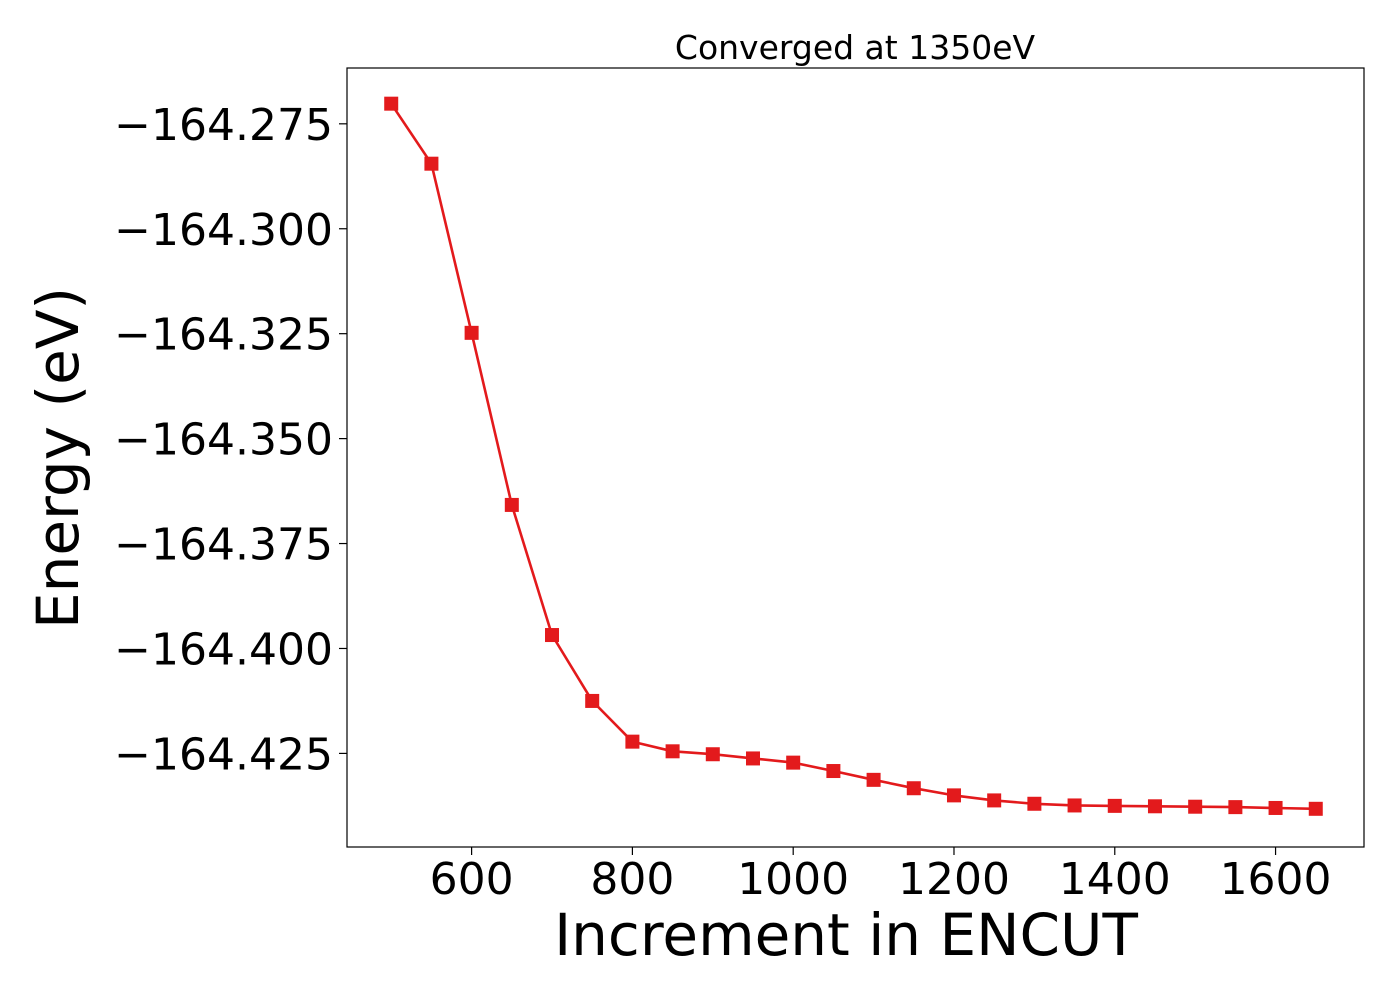 This screenshot has width=1400, height=1000. Describe the element at coordinates (223, 125) in the screenshot. I see `y-tick-label: −164.275` at that location.